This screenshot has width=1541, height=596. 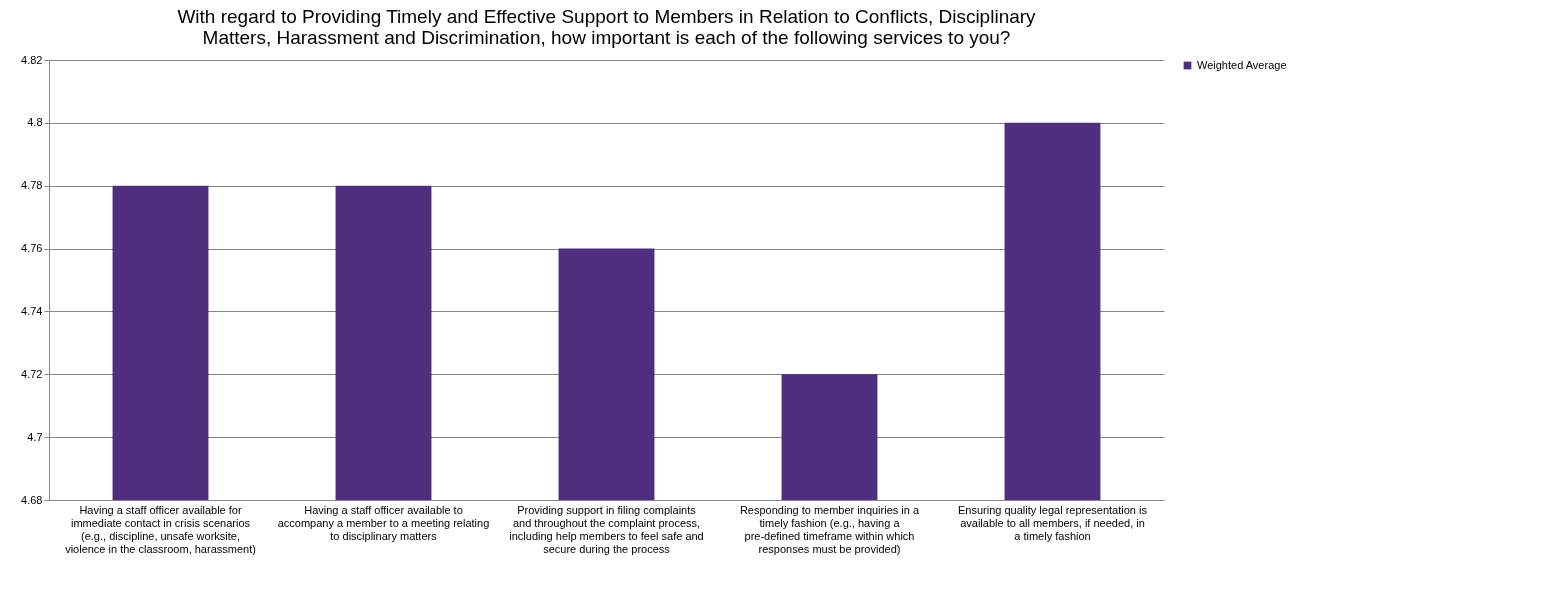 What do you see at coordinates (32, 499) in the screenshot?
I see `y-tick-label: 4.68` at bounding box center [32, 499].